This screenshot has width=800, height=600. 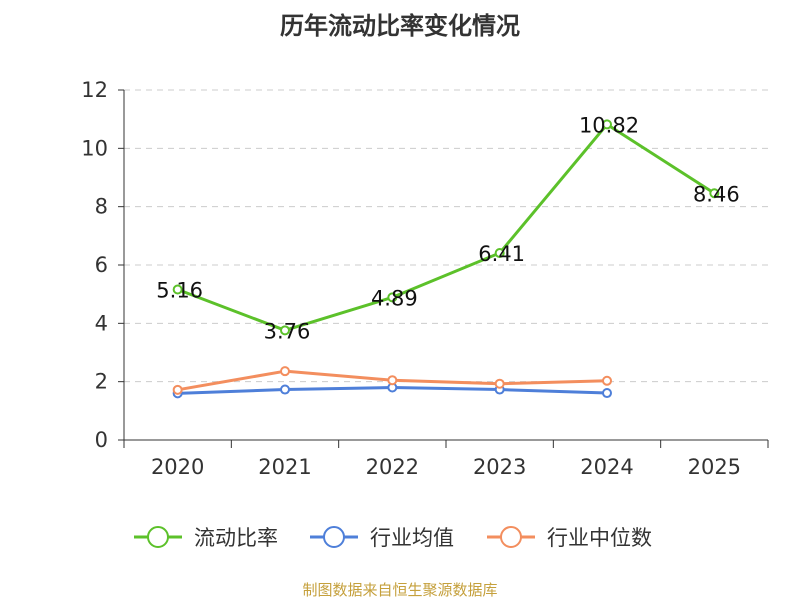 I want to click on legend-item-2: 行业中位数, so click(x=569, y=538).